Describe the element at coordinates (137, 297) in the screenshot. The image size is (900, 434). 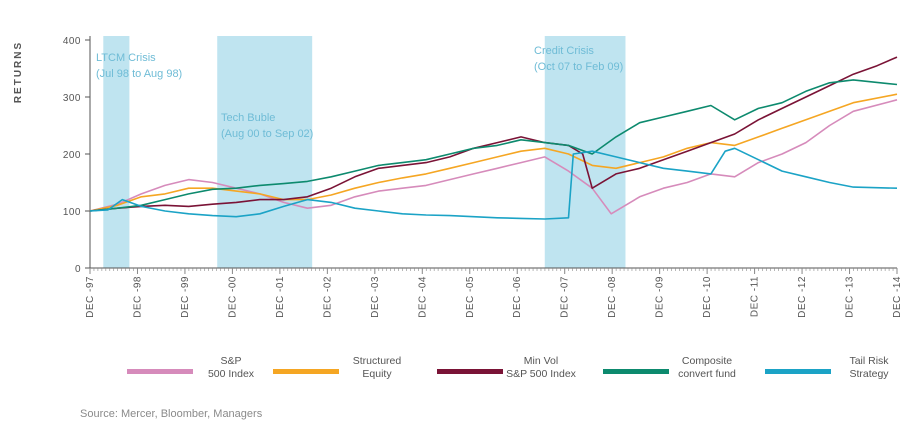
I see `x-tick-label: DEC -98` at that location.